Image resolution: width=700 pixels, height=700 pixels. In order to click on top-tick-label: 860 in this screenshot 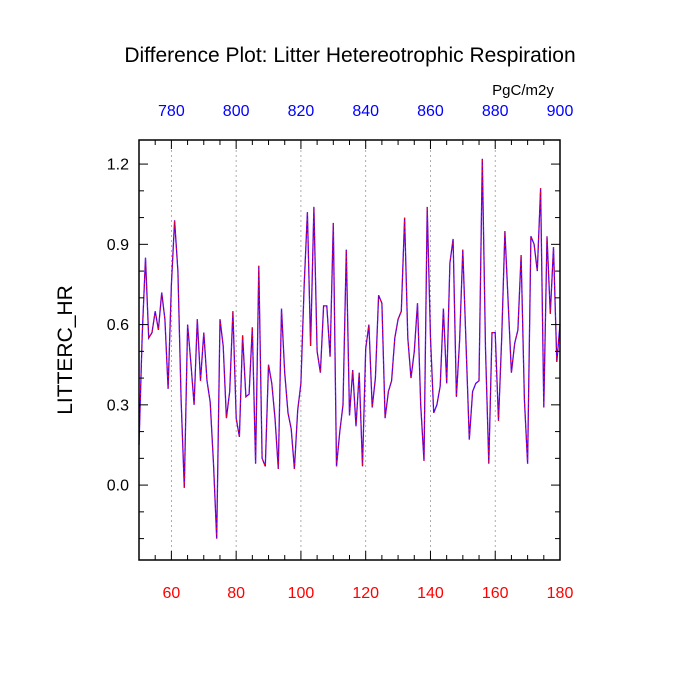, I will do `click(430, 111)`.